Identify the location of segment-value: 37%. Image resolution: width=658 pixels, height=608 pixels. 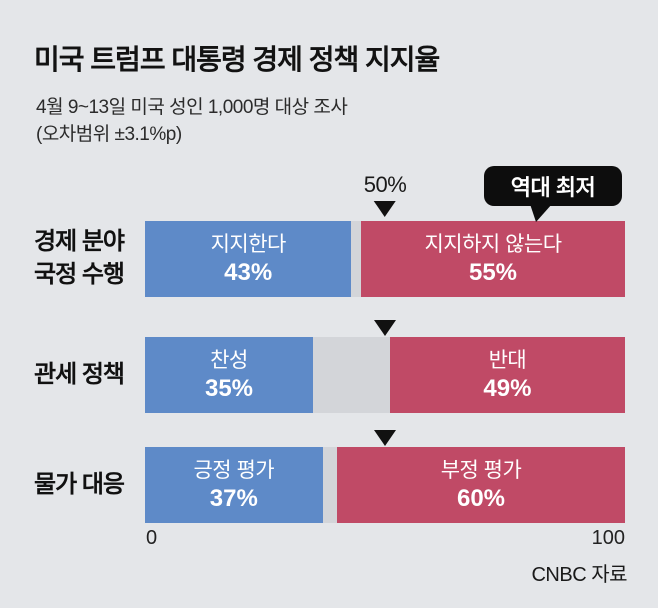
(233, 498).